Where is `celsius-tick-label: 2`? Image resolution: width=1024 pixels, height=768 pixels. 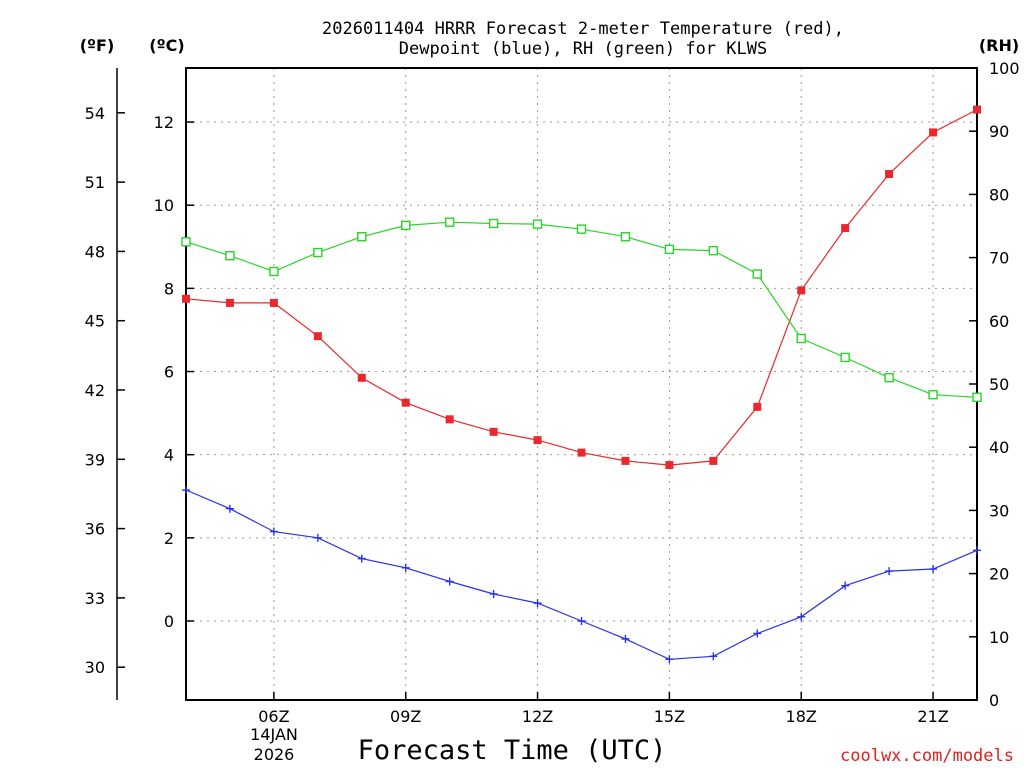 celsius-tick-label: 2 is located at coordinates (169, 538).